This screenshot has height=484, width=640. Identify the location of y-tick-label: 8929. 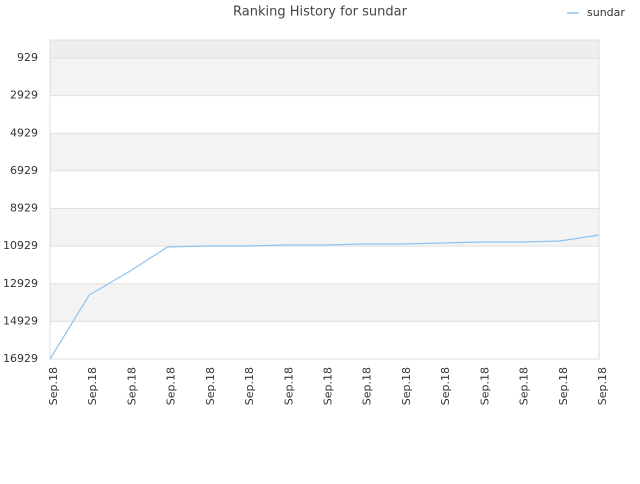
(24, 208).